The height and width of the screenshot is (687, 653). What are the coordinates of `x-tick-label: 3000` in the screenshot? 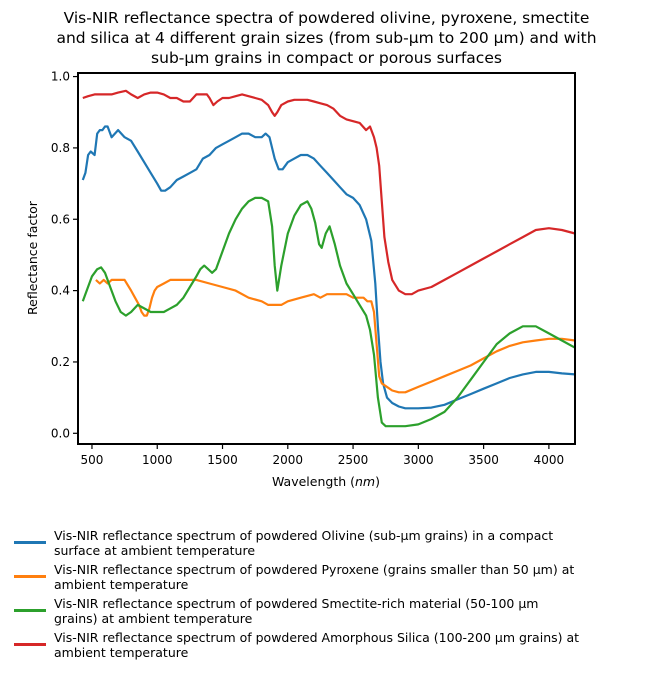 It's located at (418, 460).